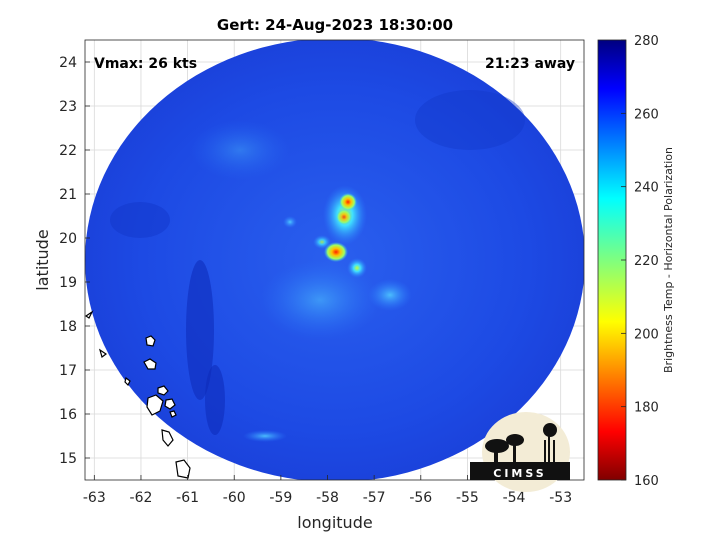 The image size is (720, 540). Describe the element at coordinates (68, 195) in the screenshot. I see `y-tick-label: 21` at that location.